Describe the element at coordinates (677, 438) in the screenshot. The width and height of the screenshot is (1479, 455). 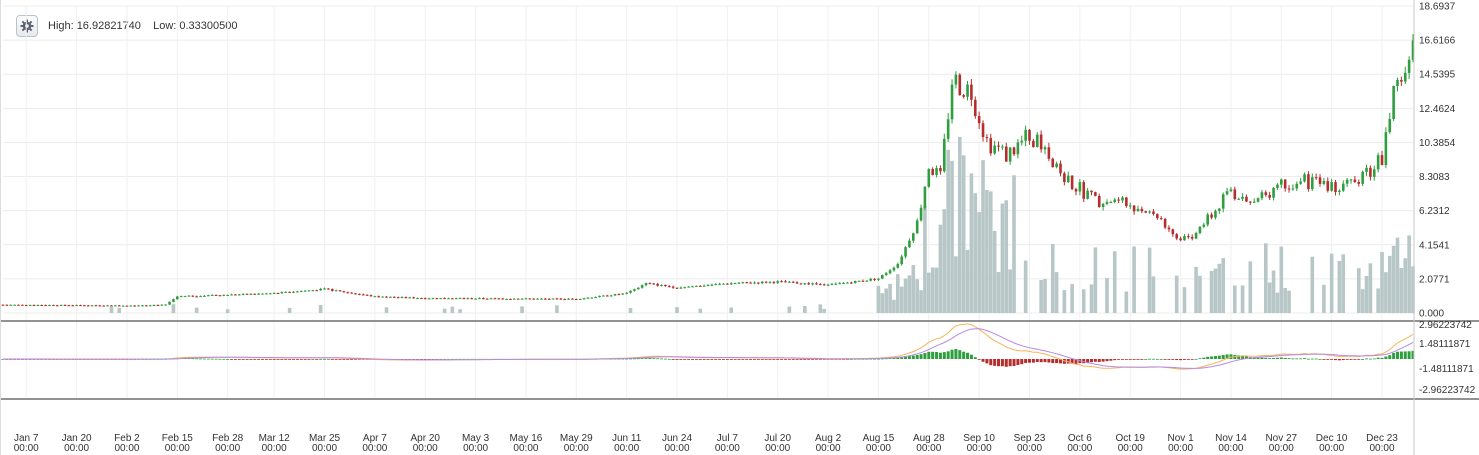
I see `x-tick-date: Jun 24` at that location.